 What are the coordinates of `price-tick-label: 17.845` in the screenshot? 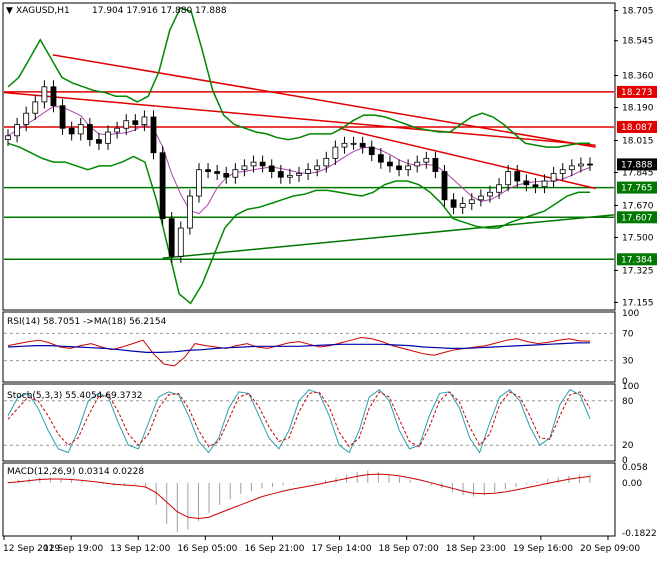 It's located at (638, 174).